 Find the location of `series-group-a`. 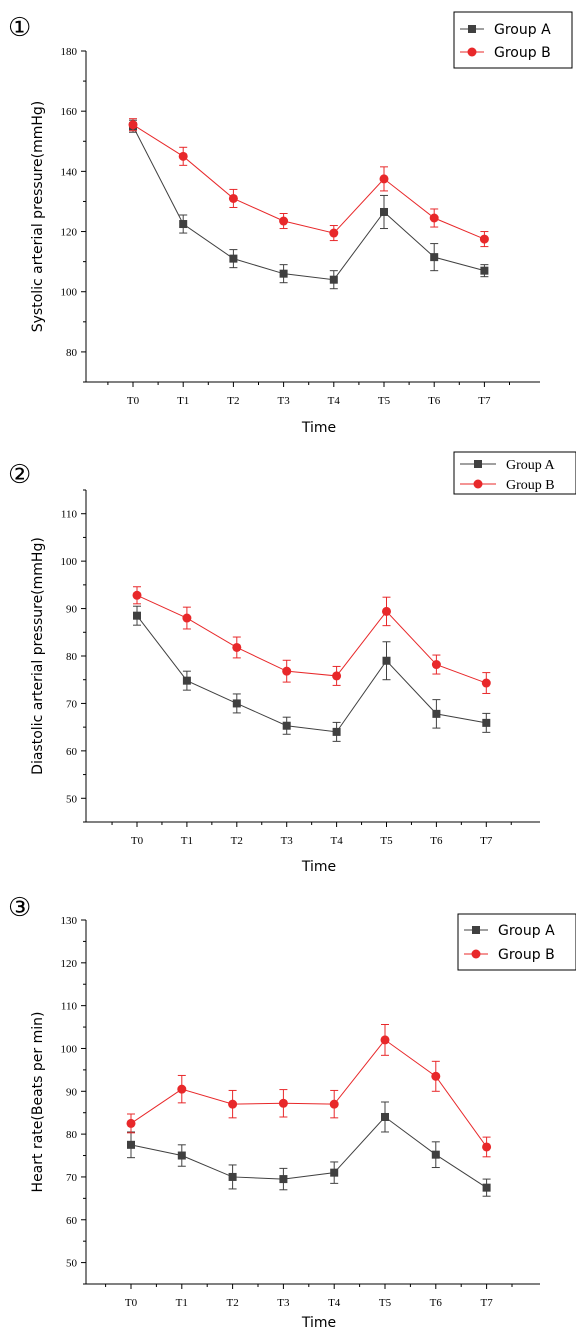

series-group-a is located at coordinates (309, 204).